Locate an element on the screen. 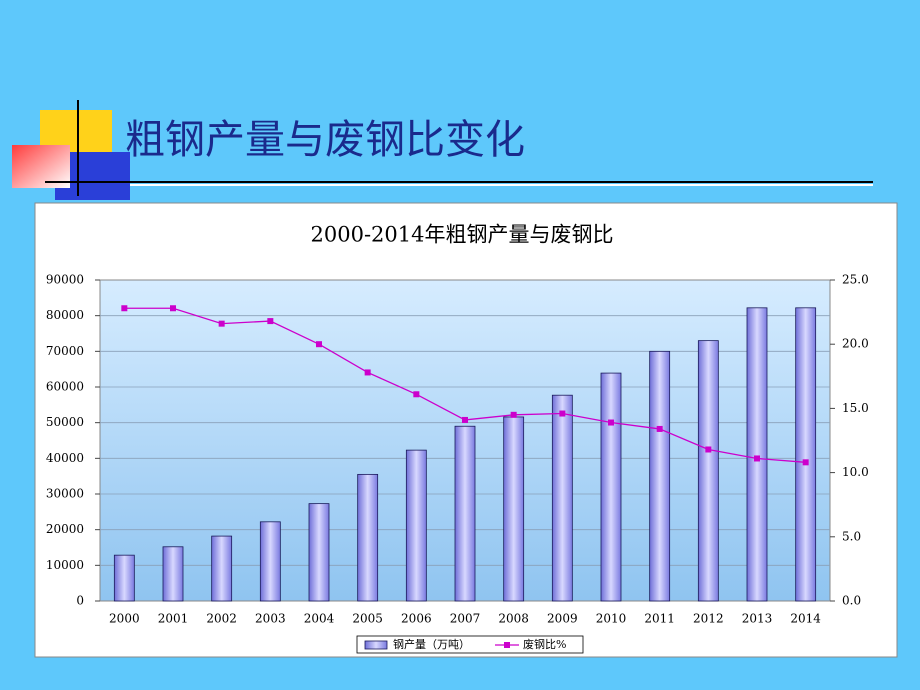 The width and height of the screenshot is (920, 690). legend-marker is located at coordinates (507, 645).